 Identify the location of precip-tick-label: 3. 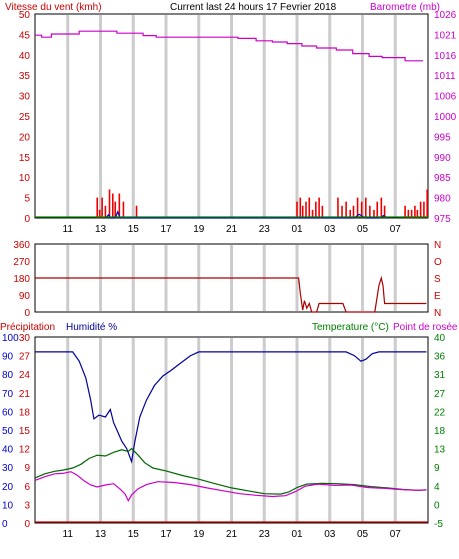
(27, 505).